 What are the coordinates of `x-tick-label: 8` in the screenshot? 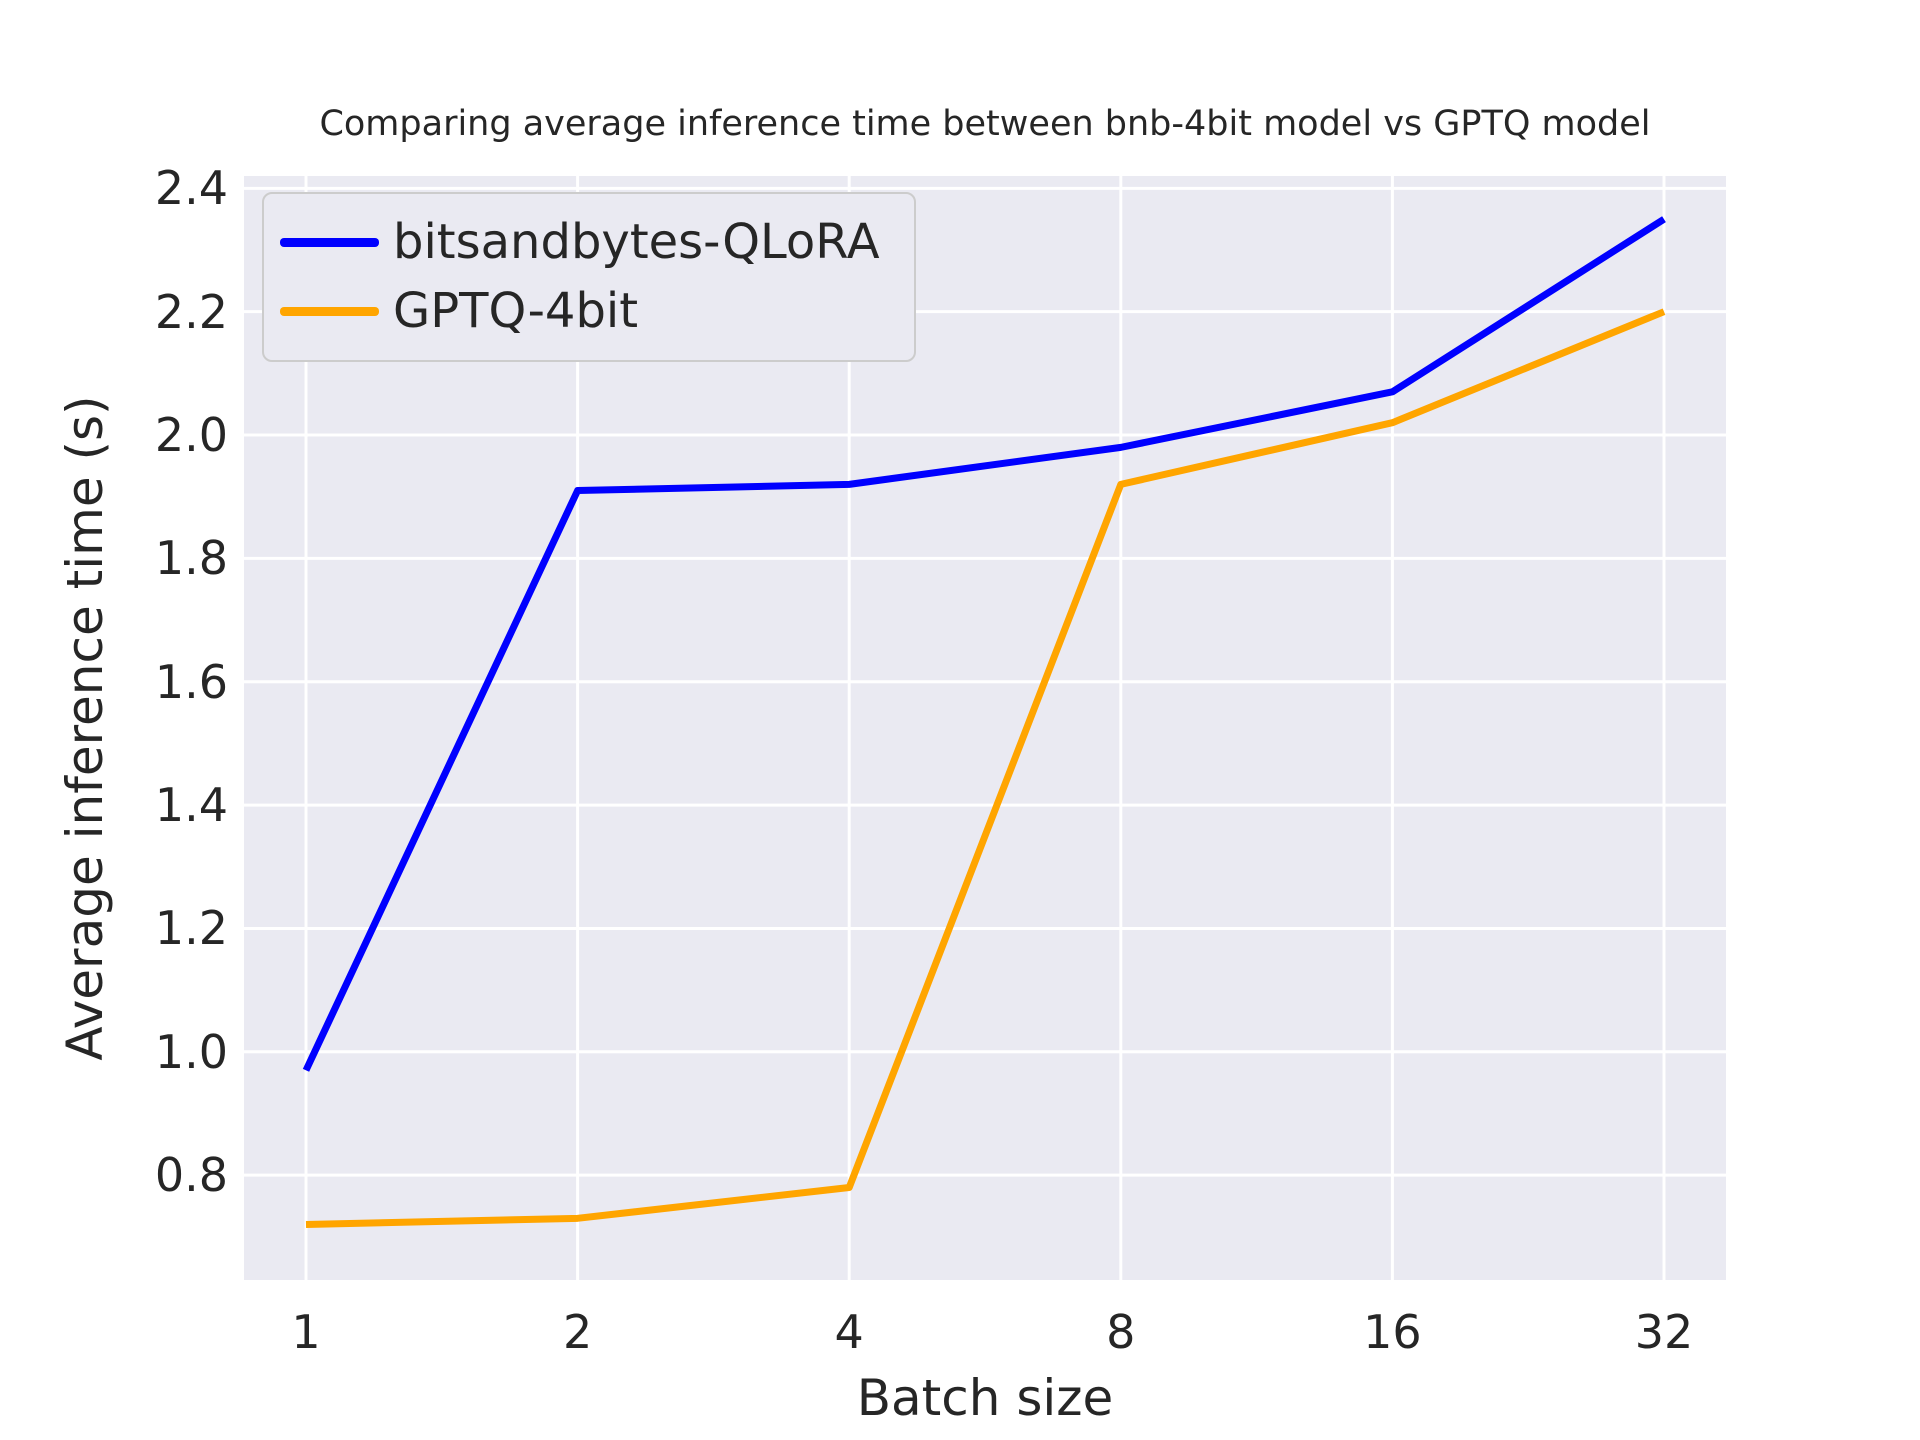 It's located at (1121, 1332).